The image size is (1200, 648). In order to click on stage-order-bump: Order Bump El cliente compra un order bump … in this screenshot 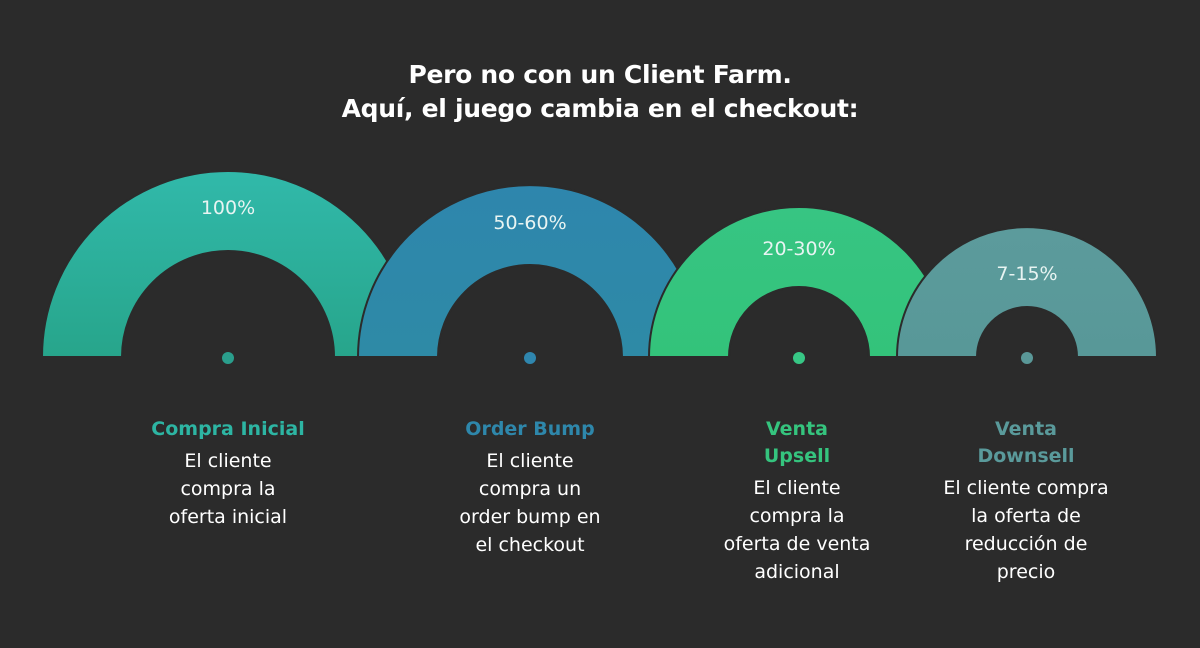, I will do `click(530, 487)`.